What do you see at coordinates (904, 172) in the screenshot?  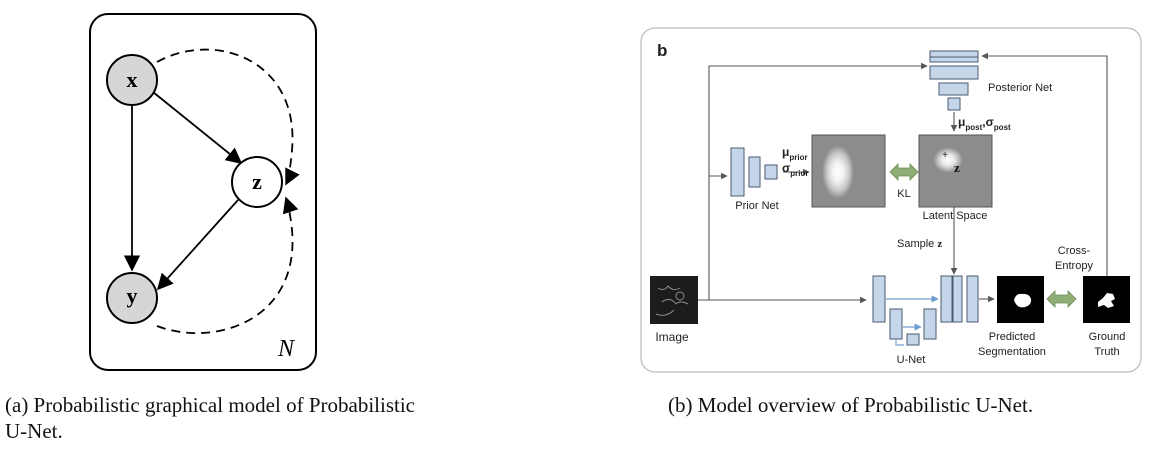 I see `kl-arrow` at bounding box center [904, 172].